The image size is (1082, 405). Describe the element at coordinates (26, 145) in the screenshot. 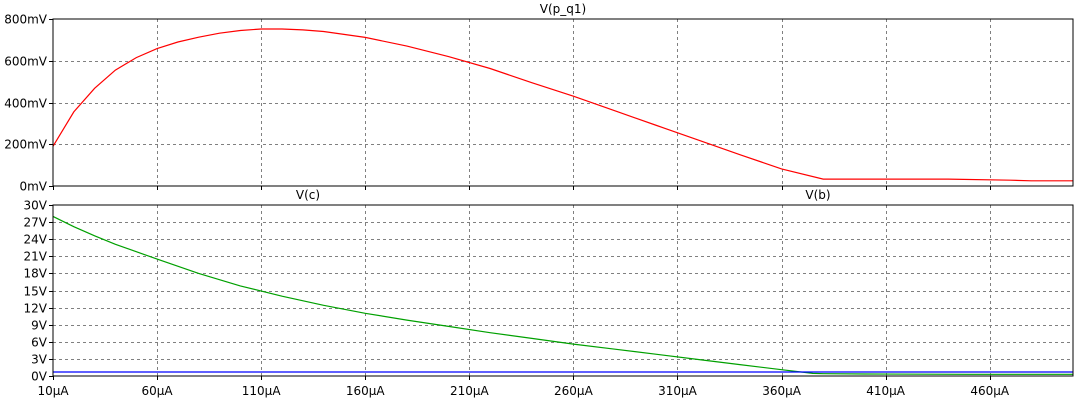

I see `top-y-tick-label: 200mV` at that location.